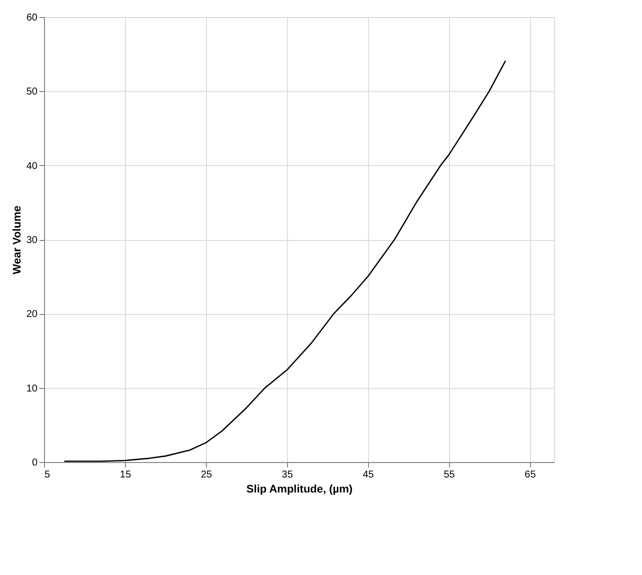  What do you see at coordinates (32, 314) in the screenshot?
I see `y-tick-label: 20` at bounding box center [32, 314].